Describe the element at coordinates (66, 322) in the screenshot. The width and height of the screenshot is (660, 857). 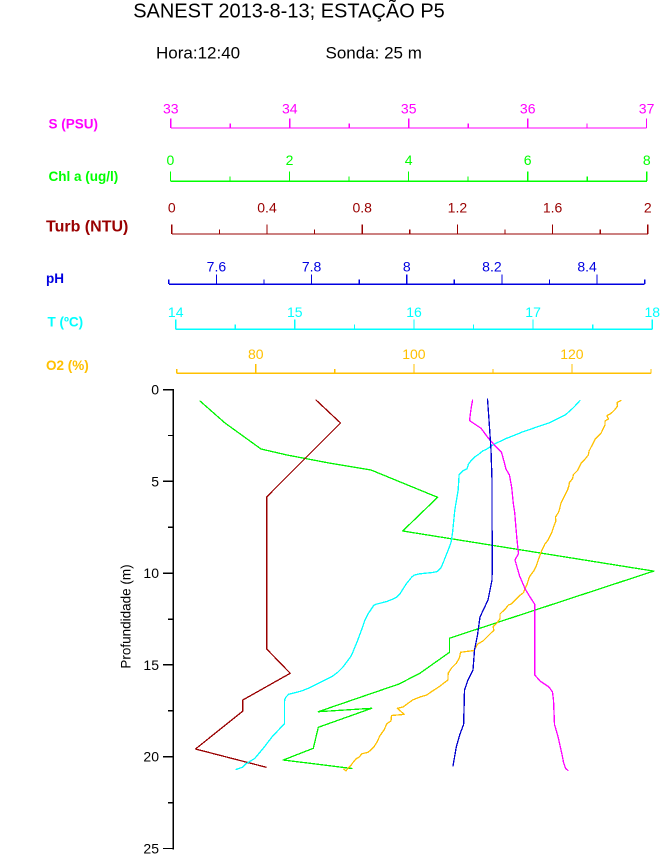
I see `svg-text: T (ºC)` at that location.